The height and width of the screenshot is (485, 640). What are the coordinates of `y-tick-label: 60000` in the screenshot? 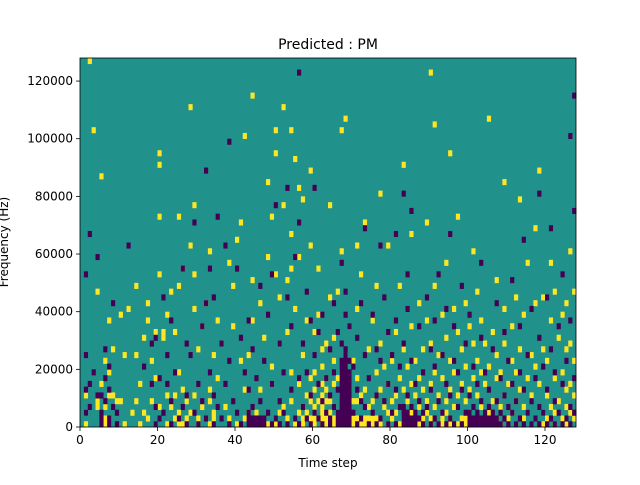 It's located at (54, 254).